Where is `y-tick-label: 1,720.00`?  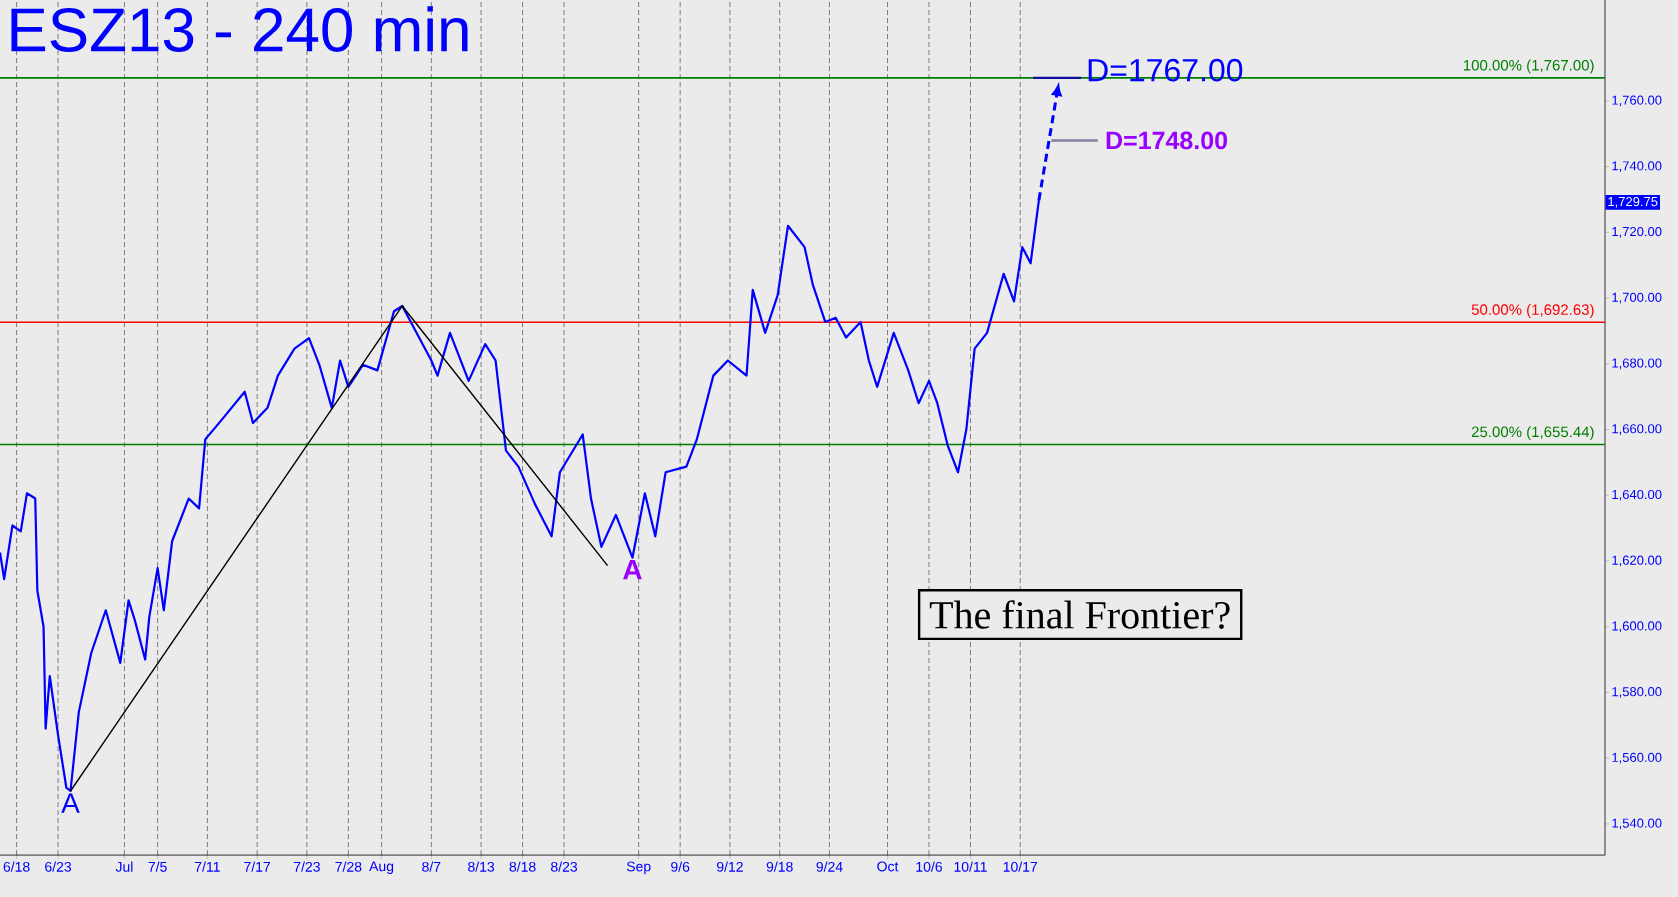 y-tick-label: 1,720.00 is located at coordinates (1637, 232).